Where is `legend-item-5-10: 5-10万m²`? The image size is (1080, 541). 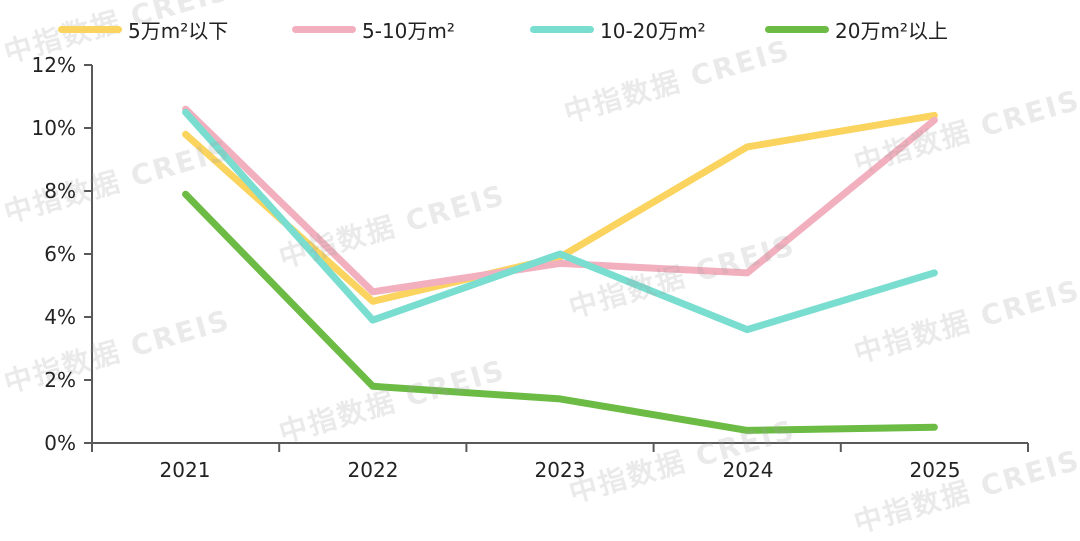 legend-item-5-10: 5-10万m² is located at coordinates (373, 29).